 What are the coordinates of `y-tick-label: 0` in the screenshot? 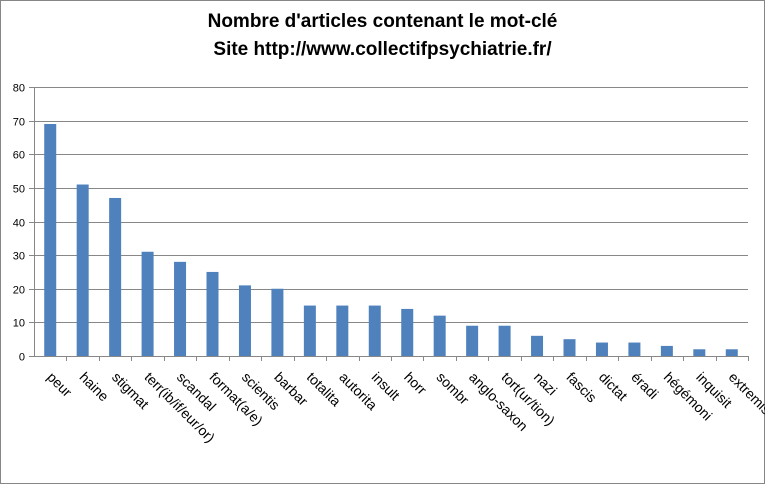 It's located at (22, 358).